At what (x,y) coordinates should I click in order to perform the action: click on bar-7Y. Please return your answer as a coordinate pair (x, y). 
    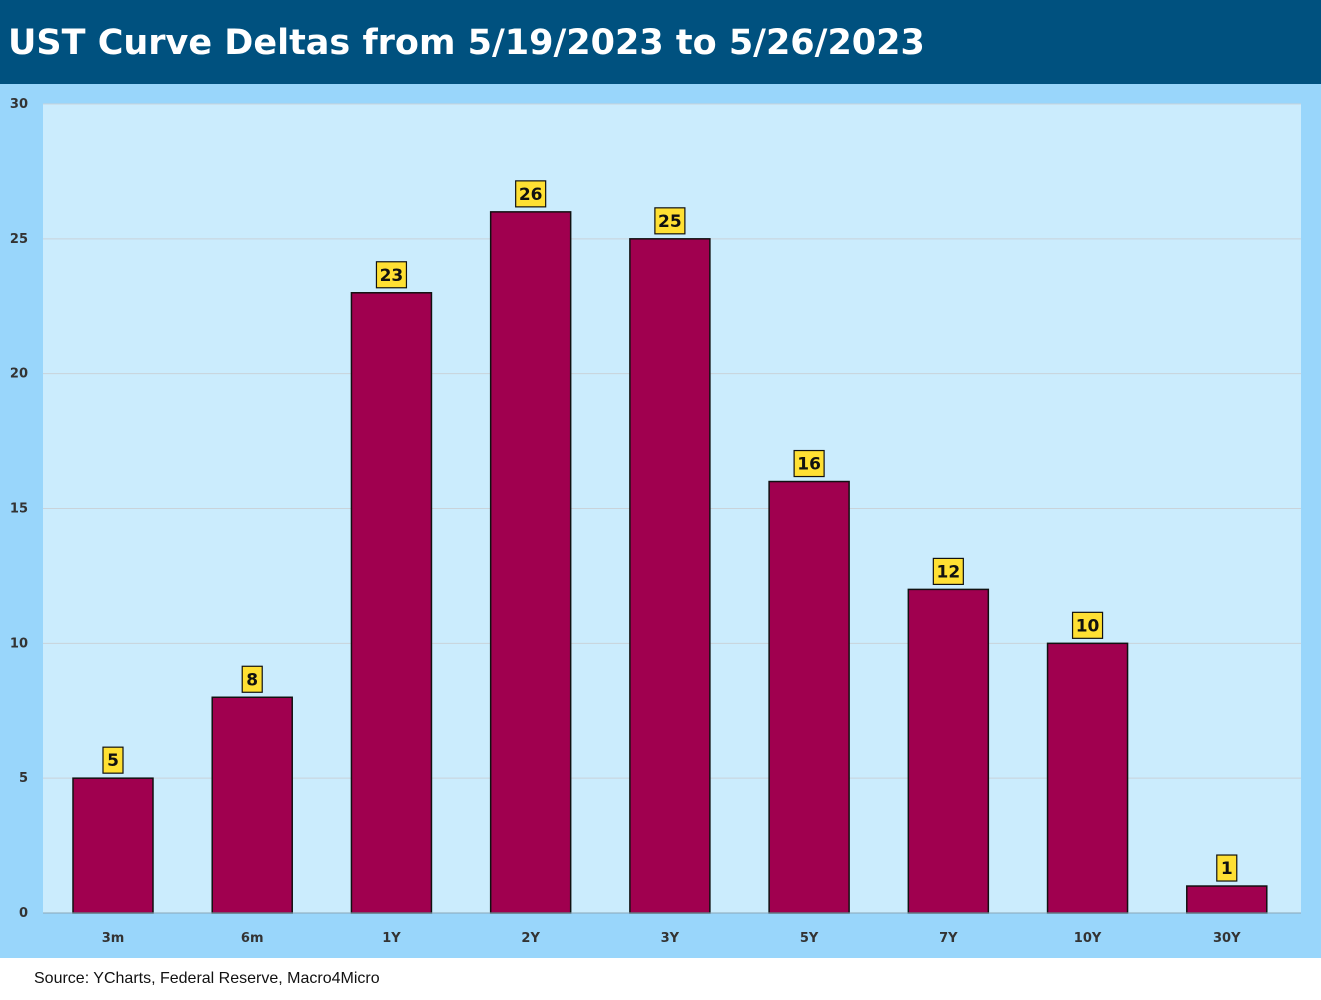
    Looking at the image, I should click on (948, 751).